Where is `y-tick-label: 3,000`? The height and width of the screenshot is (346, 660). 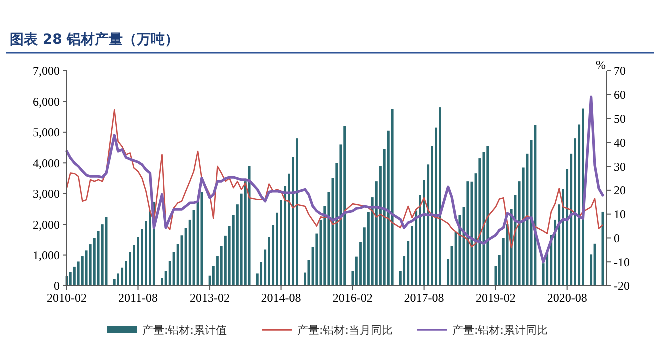
y-tick-label: 3,000 is located at coordinates (46, 194).